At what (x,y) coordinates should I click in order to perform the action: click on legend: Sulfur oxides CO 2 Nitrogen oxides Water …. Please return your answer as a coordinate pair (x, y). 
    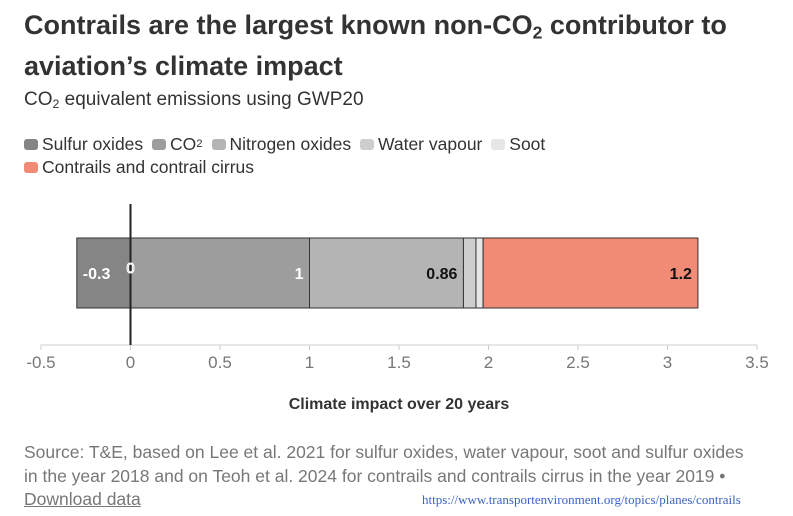
    Looking at the image, I should click on (374, 156).